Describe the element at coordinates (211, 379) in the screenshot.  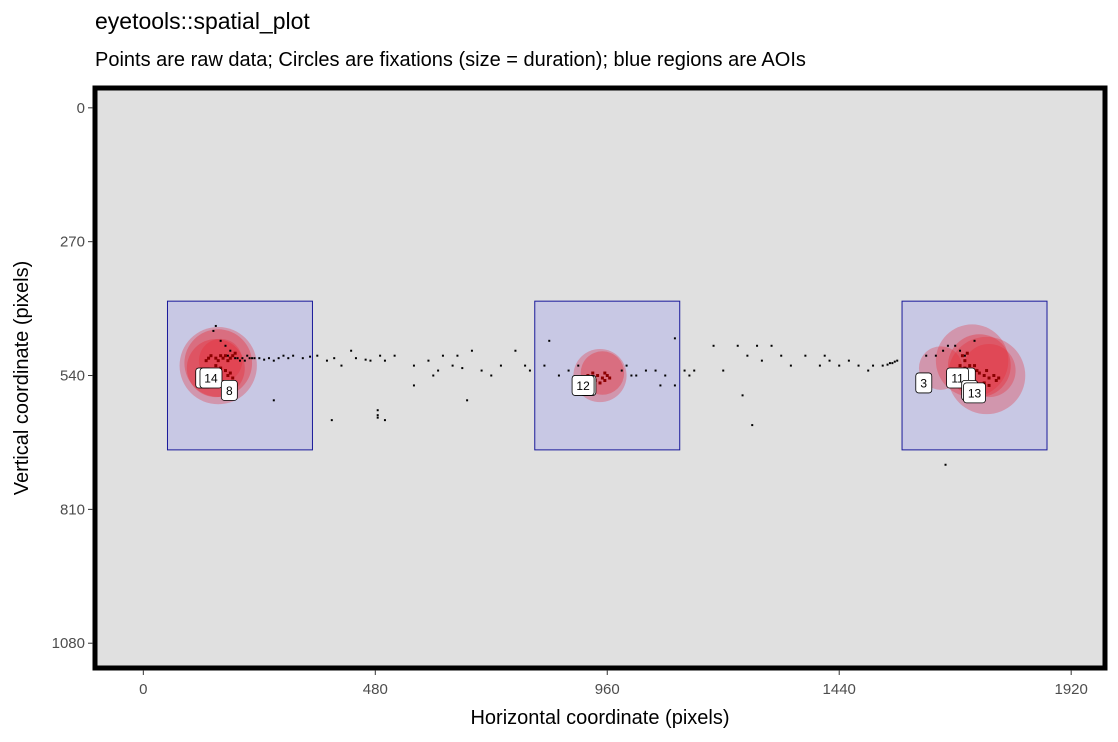
I see `fixation-label: 14` at that location.